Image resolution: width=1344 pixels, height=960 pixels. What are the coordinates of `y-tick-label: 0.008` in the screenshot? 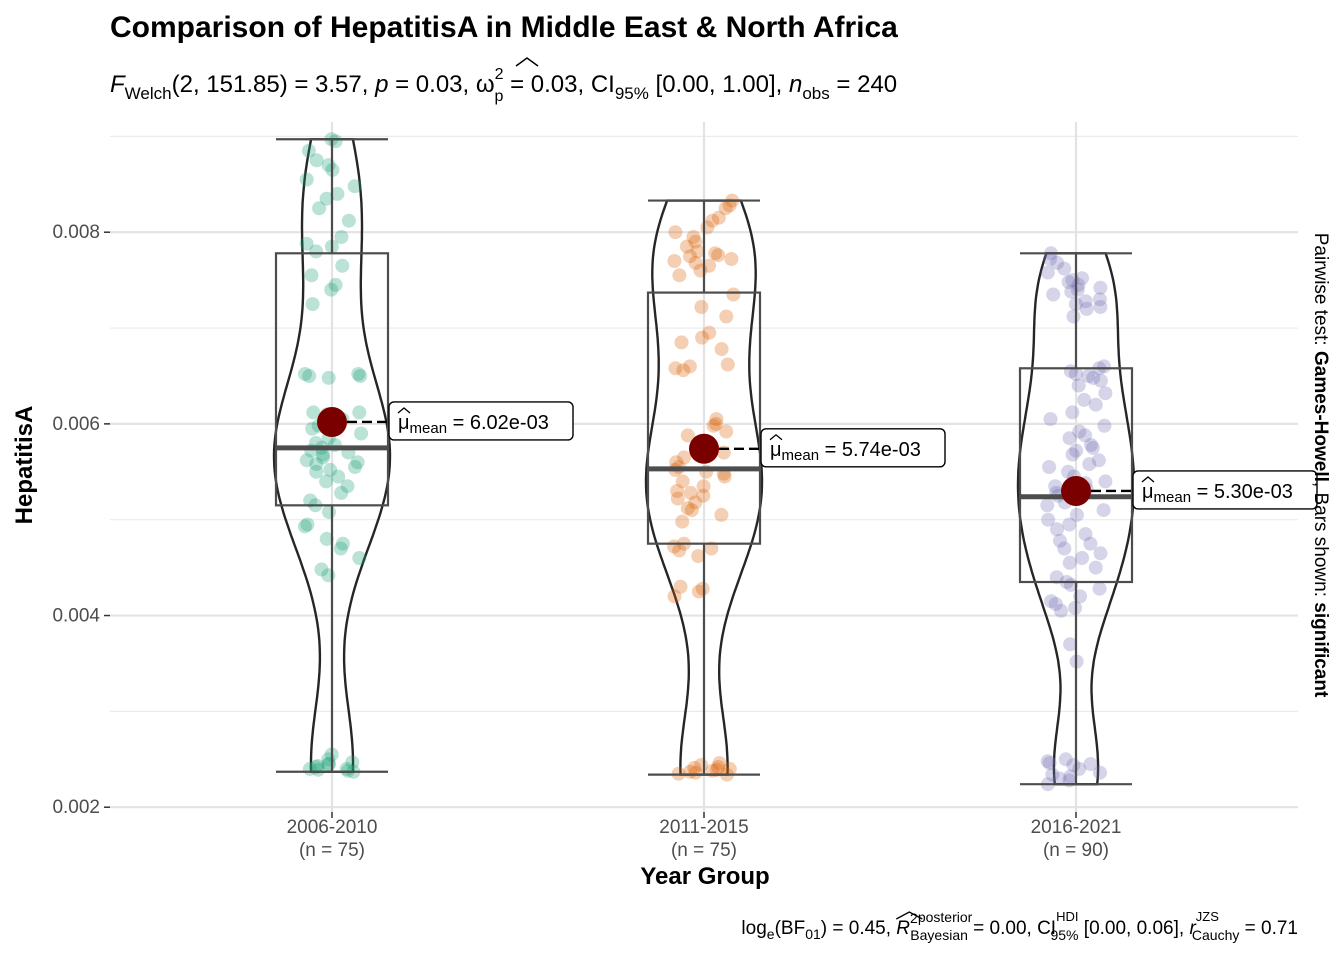 It's located at (76, 232).